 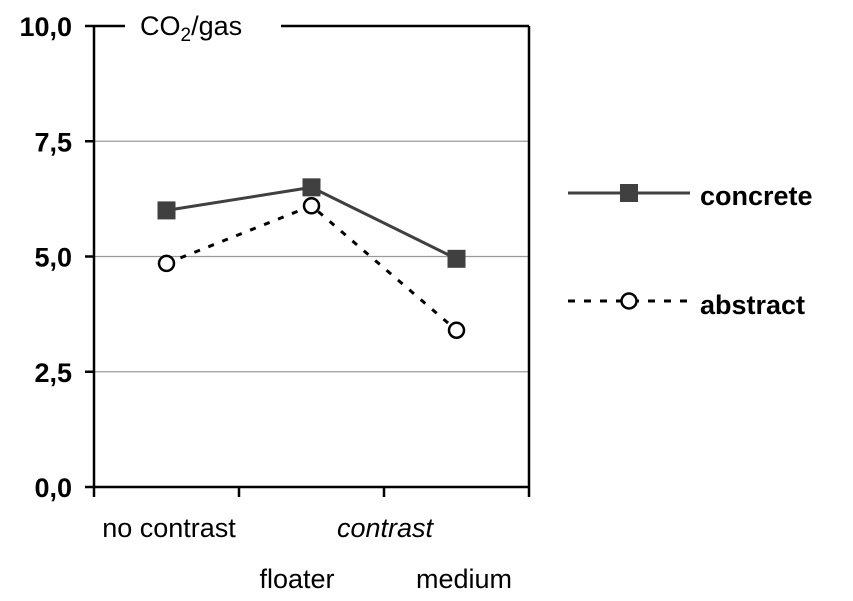 What do you see at coordinates (216, 26) in the screenshot?
I see `chart-title-rest: /gas` at bounding box center [216, 26].